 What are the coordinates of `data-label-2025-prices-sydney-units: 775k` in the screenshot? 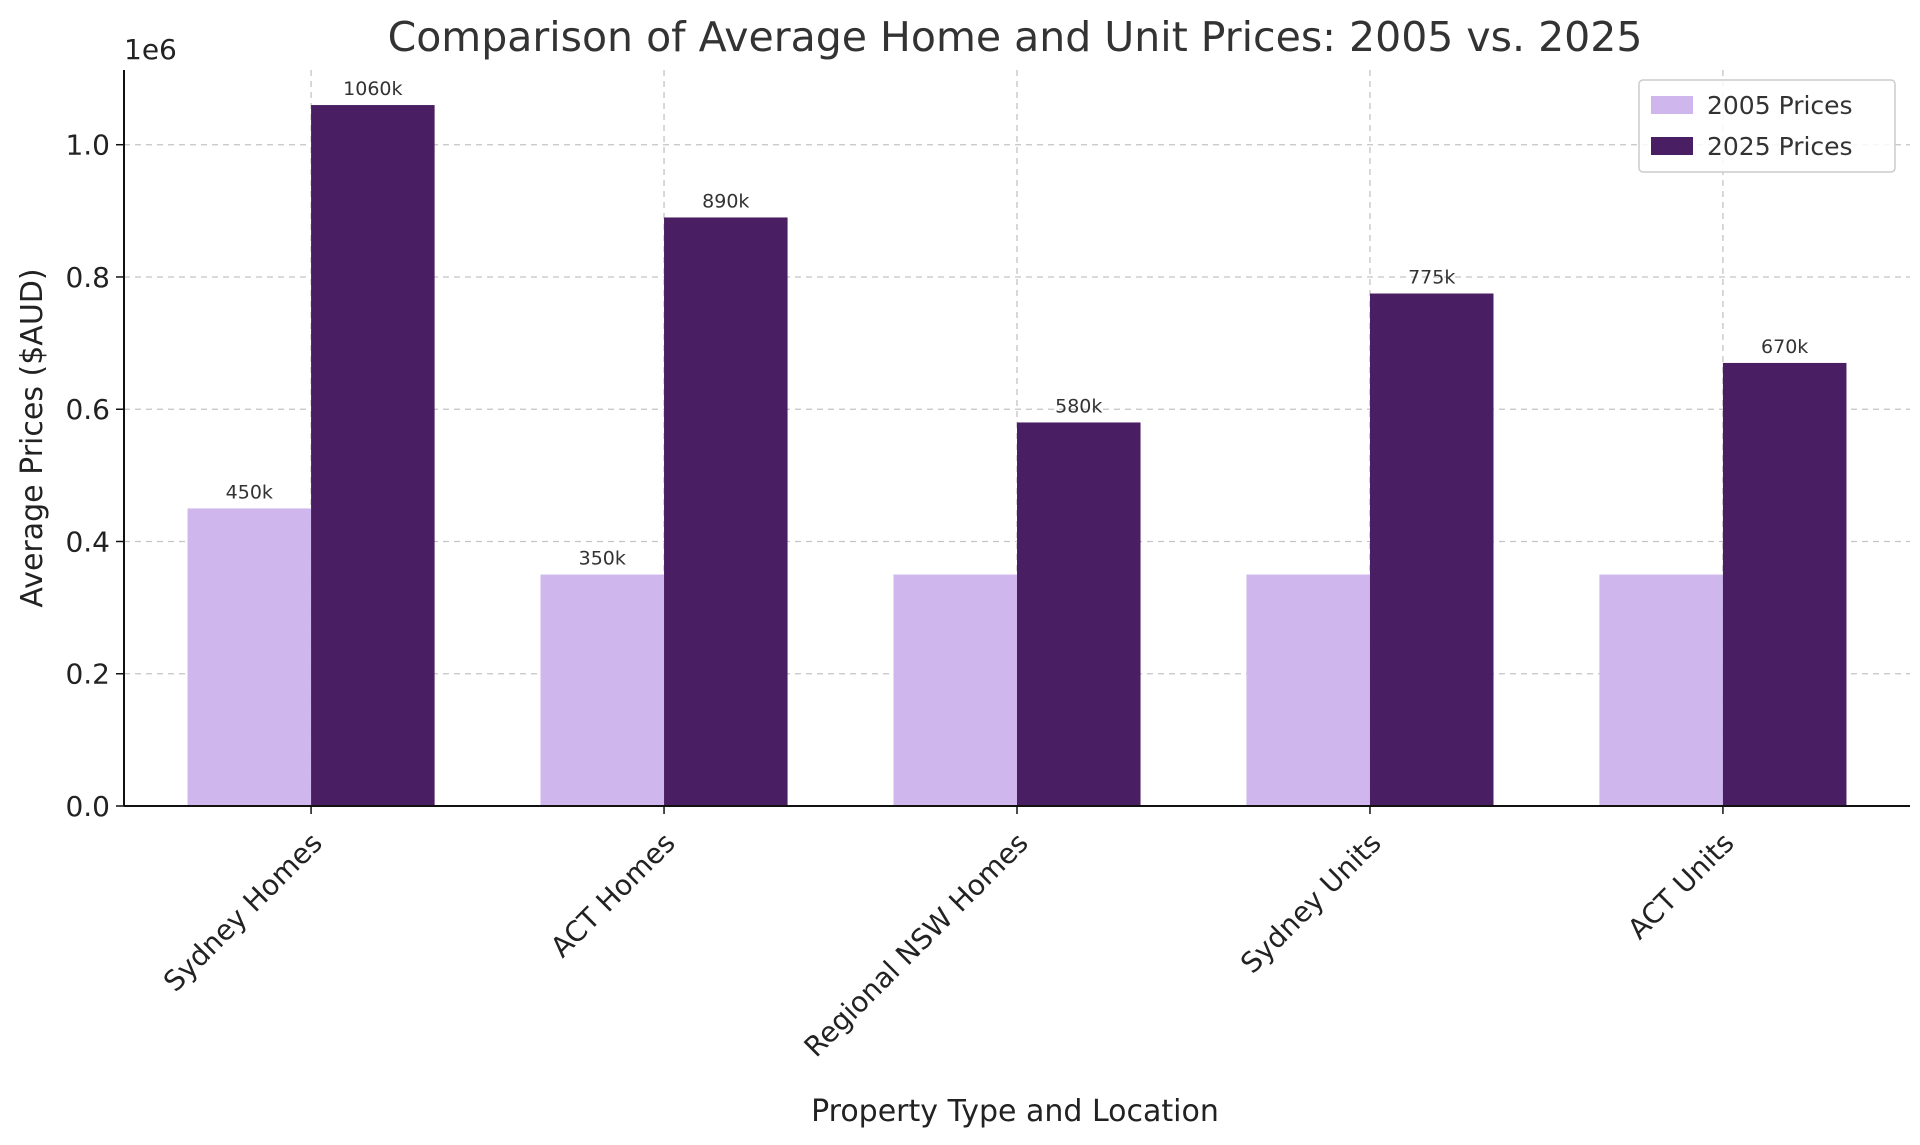 It's located at (1431, 278).